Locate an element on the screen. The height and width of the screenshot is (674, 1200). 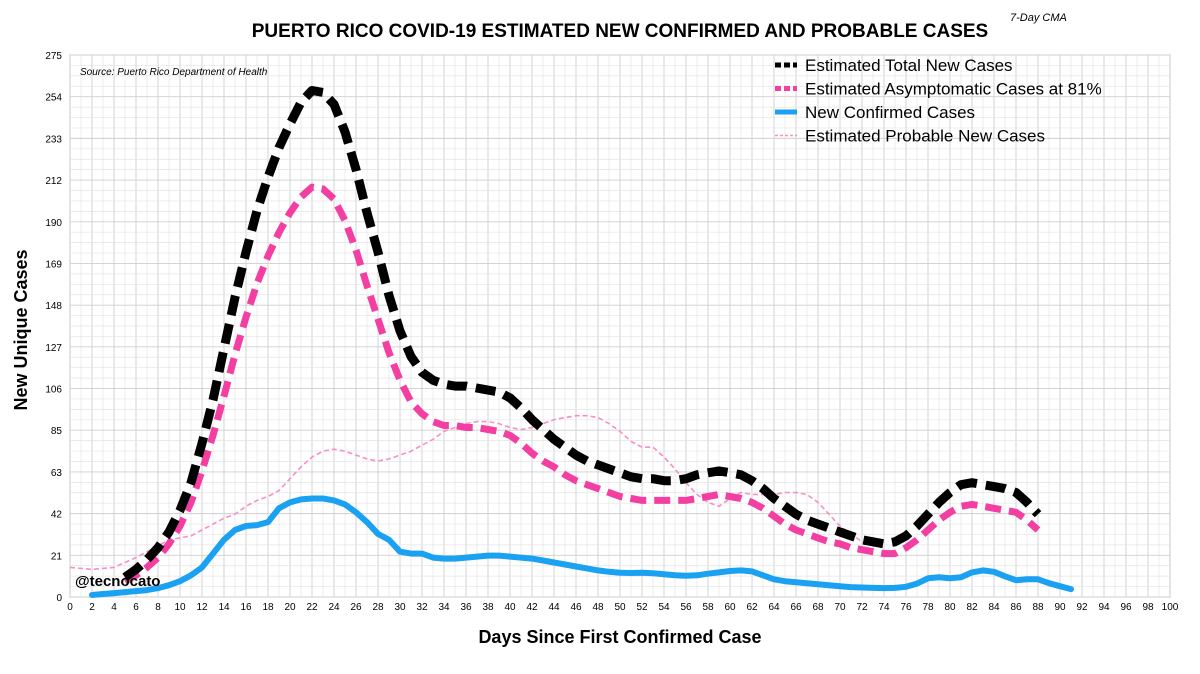
y-tick-label: 85 is located at coordinates (57, 431).